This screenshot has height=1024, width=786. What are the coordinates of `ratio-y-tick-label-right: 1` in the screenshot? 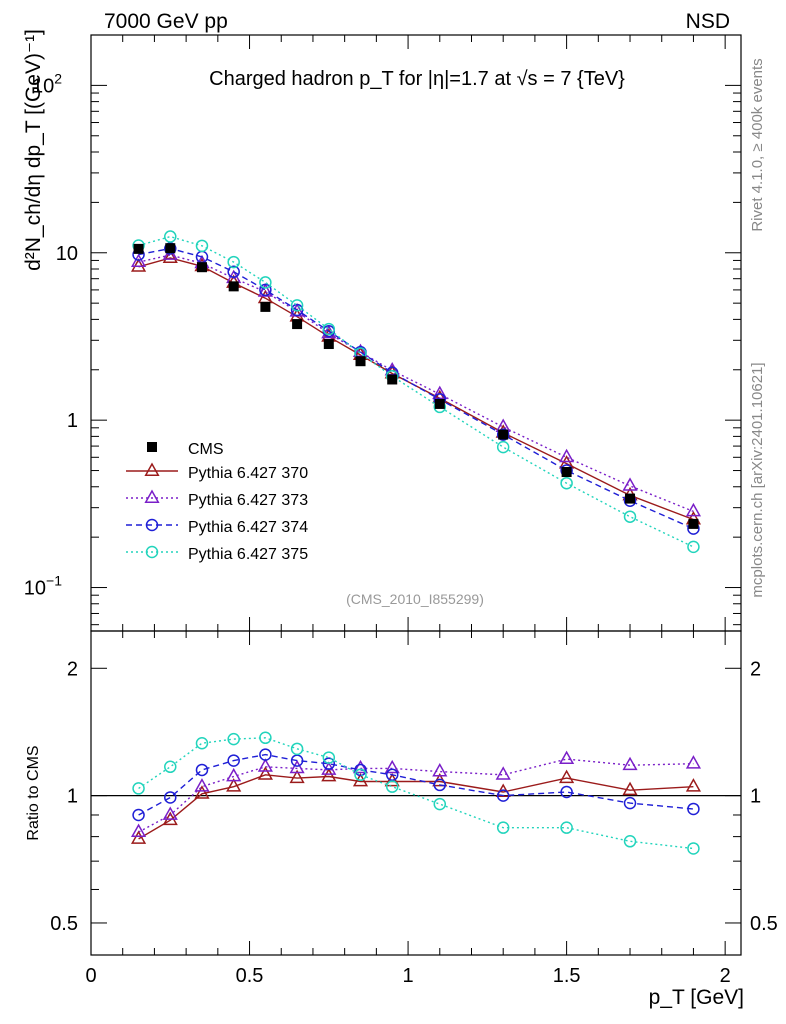 It's located at (755, 797).